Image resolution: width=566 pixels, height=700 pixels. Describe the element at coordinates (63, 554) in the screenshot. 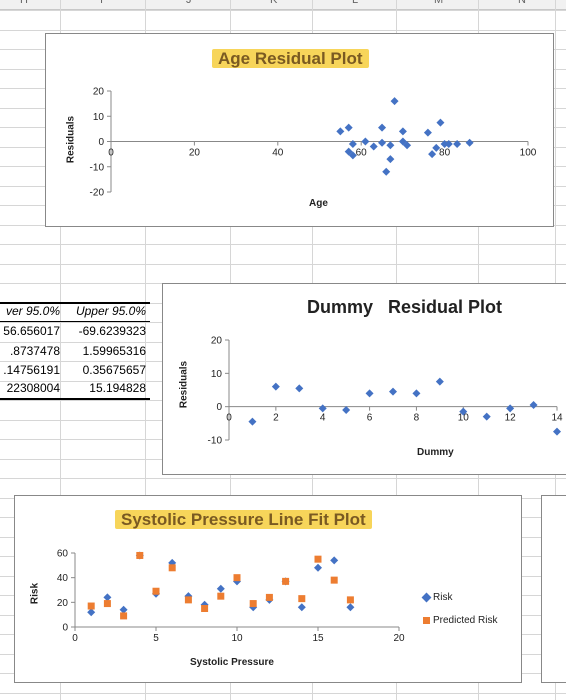

I see `y-tick-label: 60` at that location.